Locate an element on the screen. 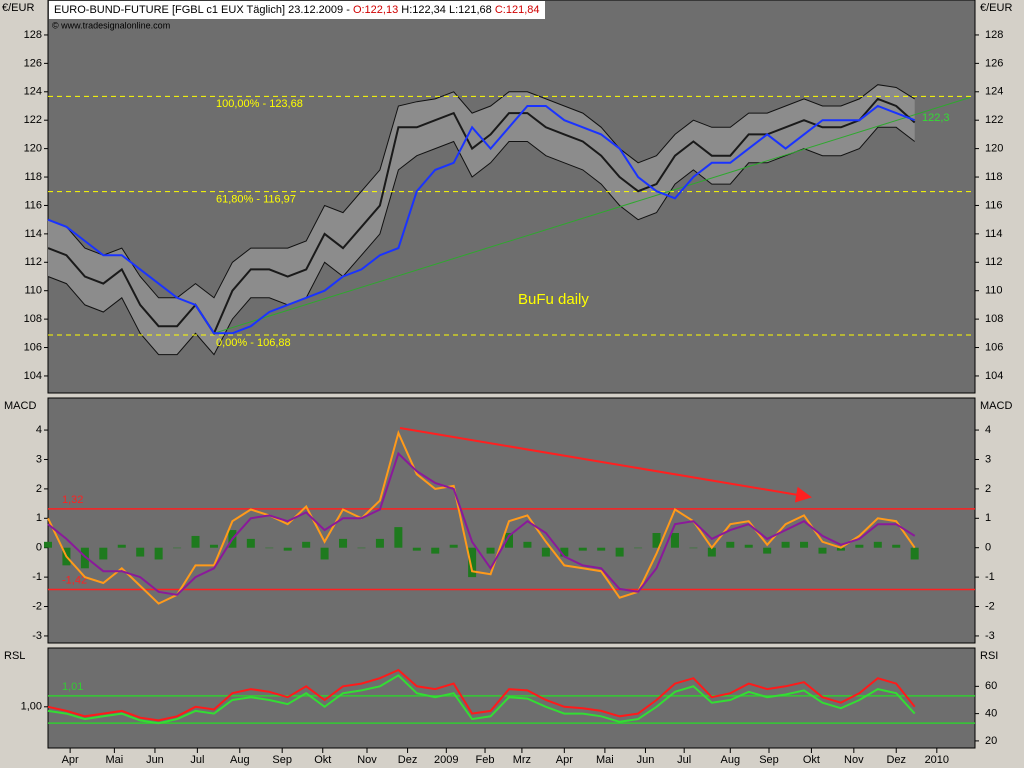 The image size is (1024, 768). level-label: -1,42 is located at coordinates (74, 580).